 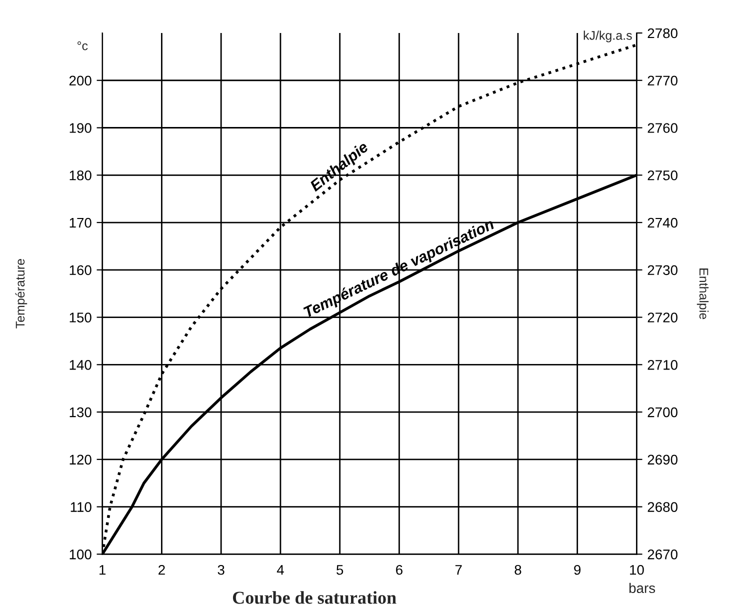 I want to click on x-axis-title: bars, so click(x=642, y=588).